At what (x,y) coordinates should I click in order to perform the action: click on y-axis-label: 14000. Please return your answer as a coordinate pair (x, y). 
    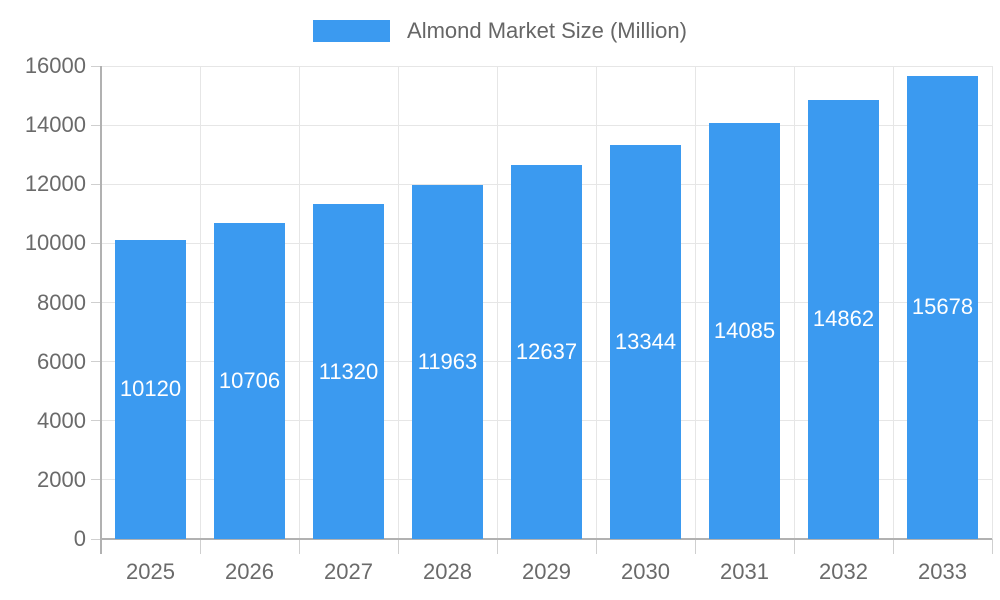
    Looking at the image, I should click on (55, 125).